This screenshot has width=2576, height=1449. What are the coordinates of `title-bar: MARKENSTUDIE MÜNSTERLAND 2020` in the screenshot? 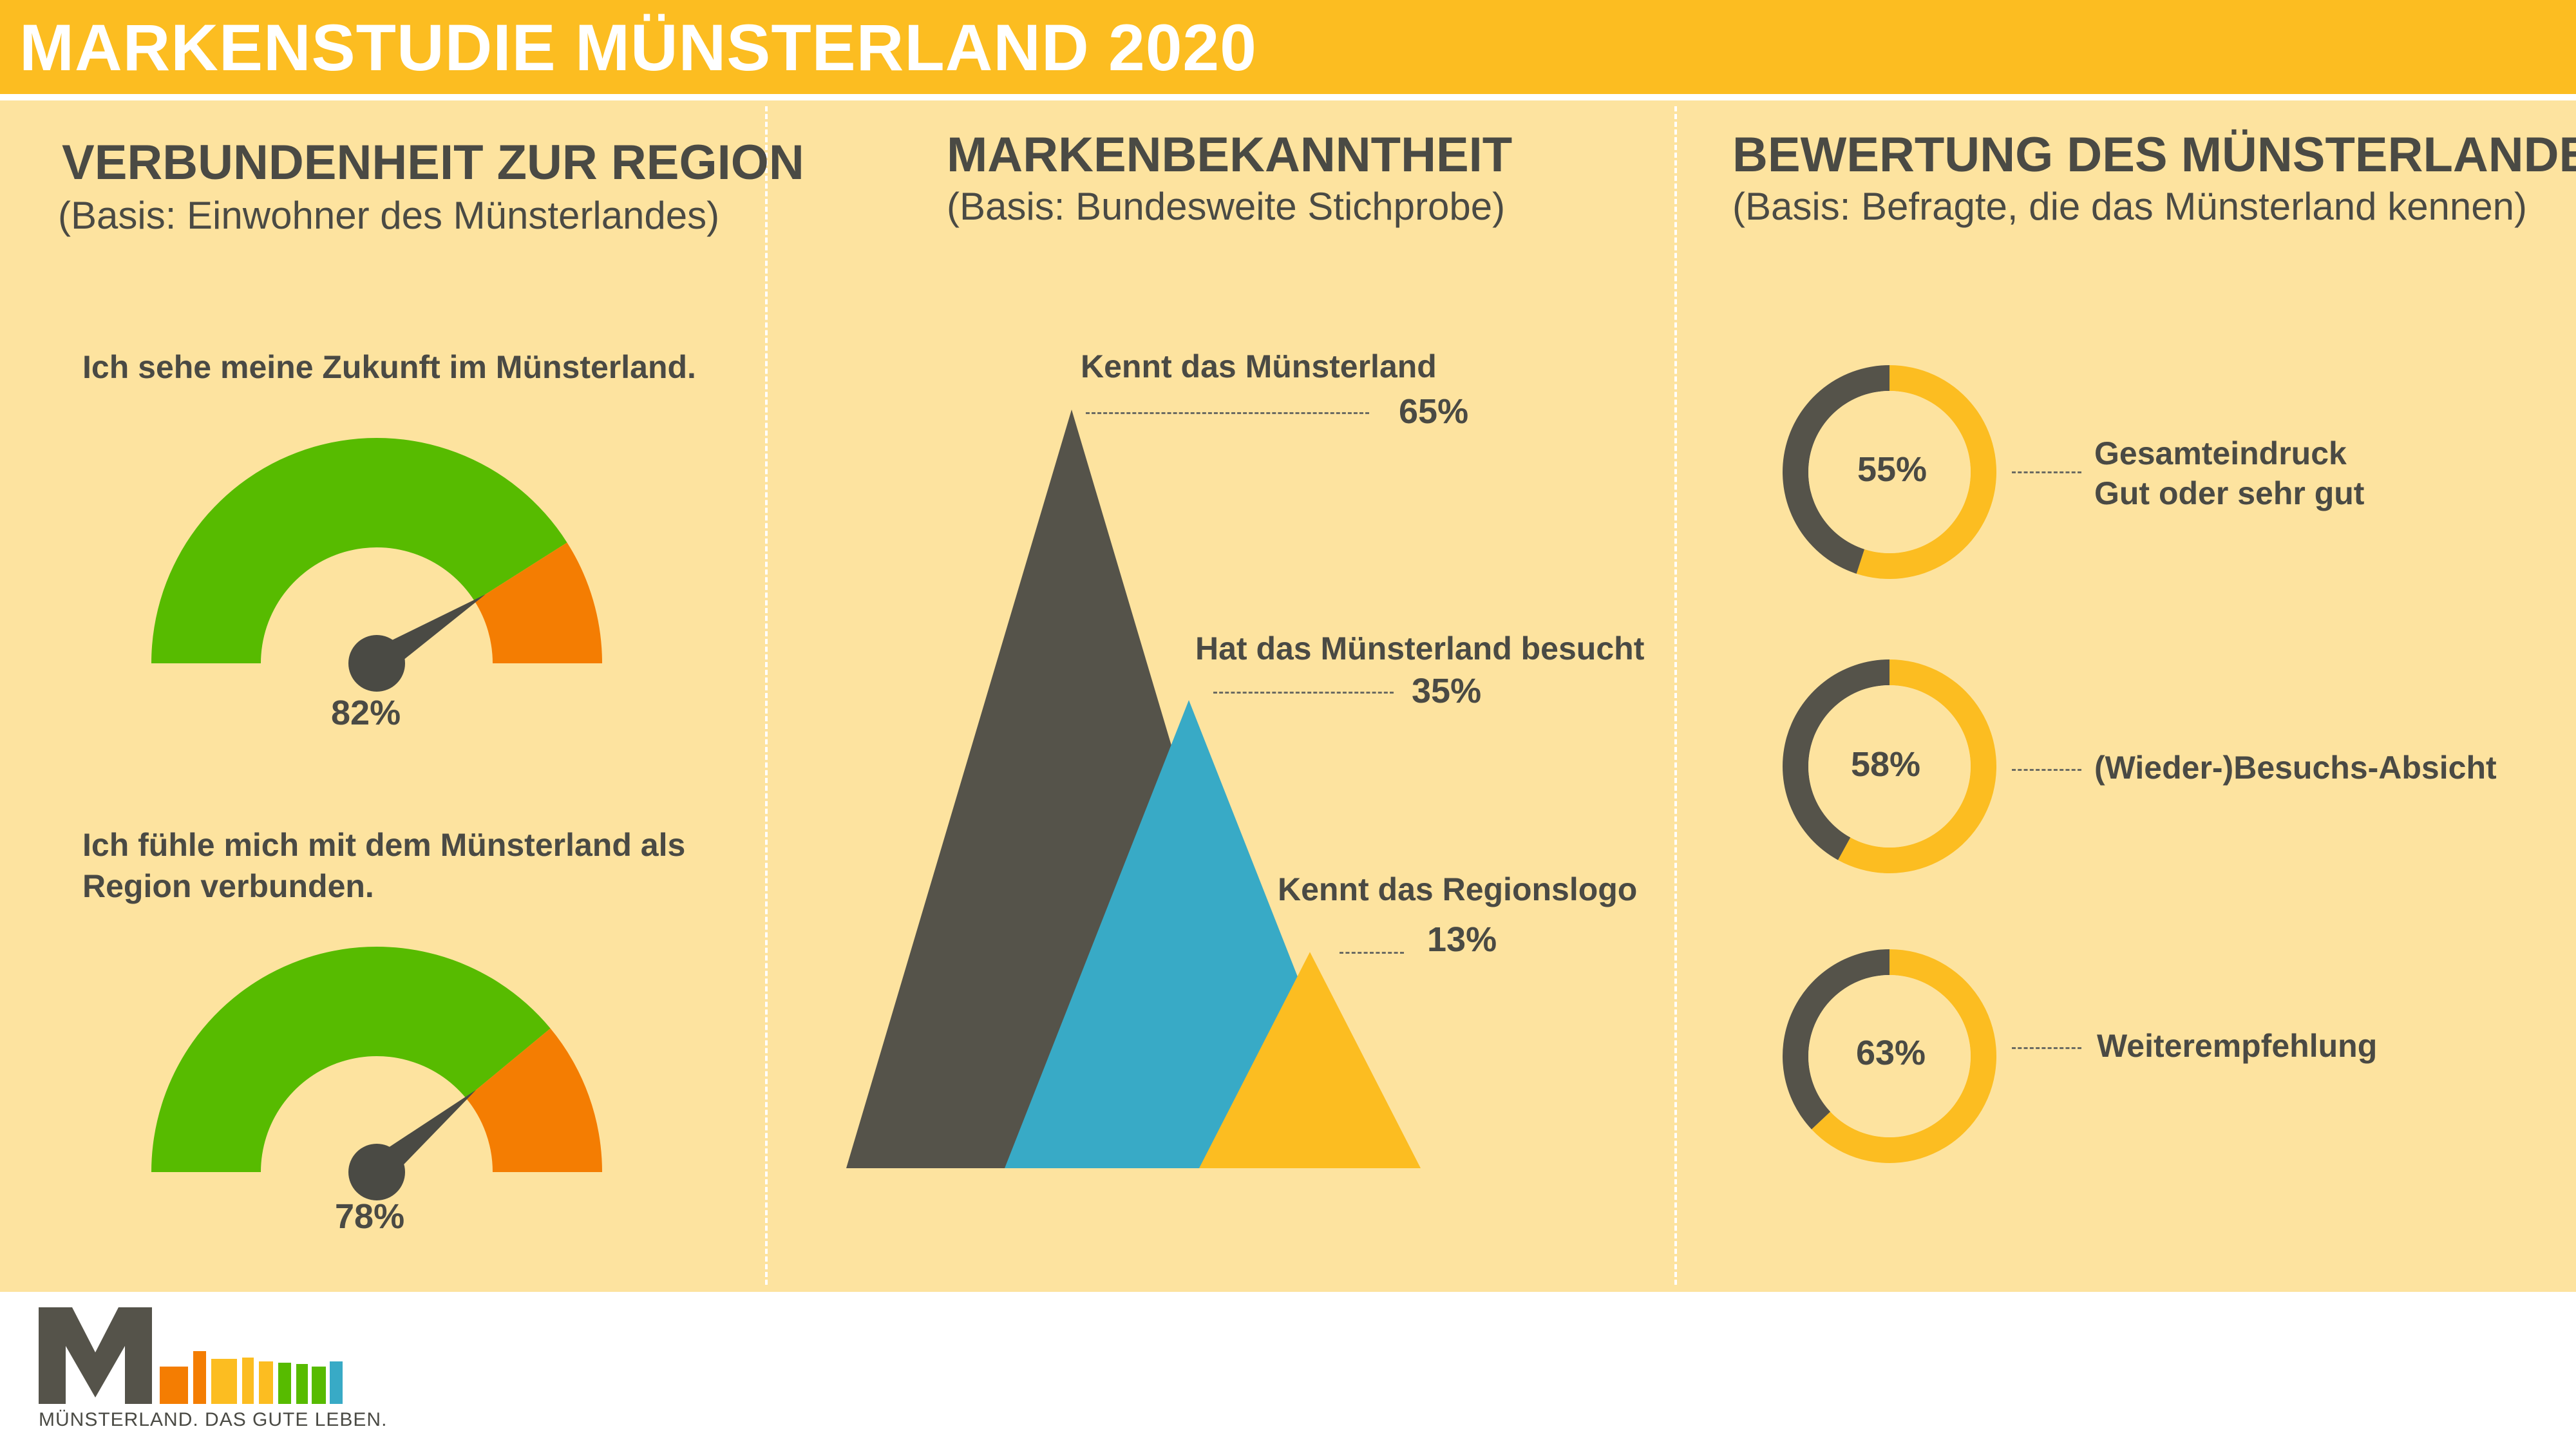 It's located at (1288, 47).